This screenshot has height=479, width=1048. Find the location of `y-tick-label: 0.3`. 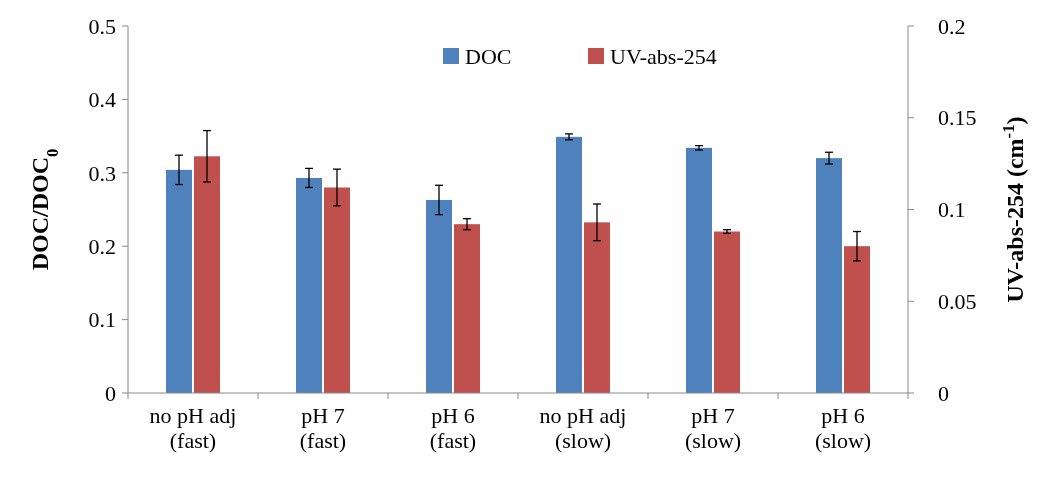

y-tick-label: 0.3 is located at coordinates (102, 173).